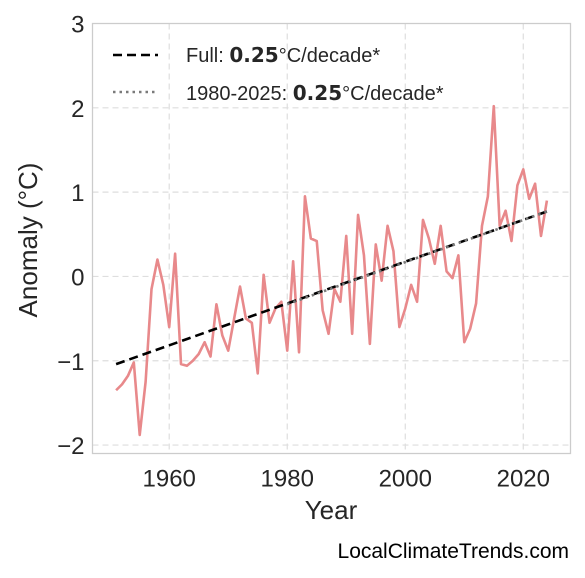 Image resolution: width=585 pixels, height=578 pixels. I want to click on y-tick-label: 0, so click(77, 277).